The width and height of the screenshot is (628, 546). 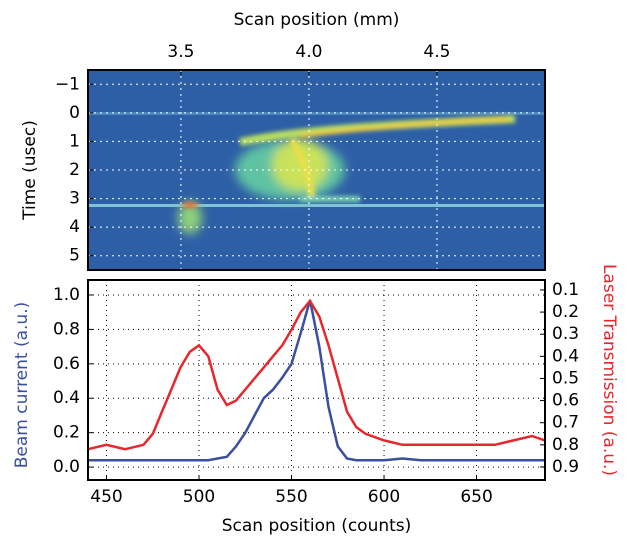 I want to click on y-tick-label: 0, so click(x=74, y=113).